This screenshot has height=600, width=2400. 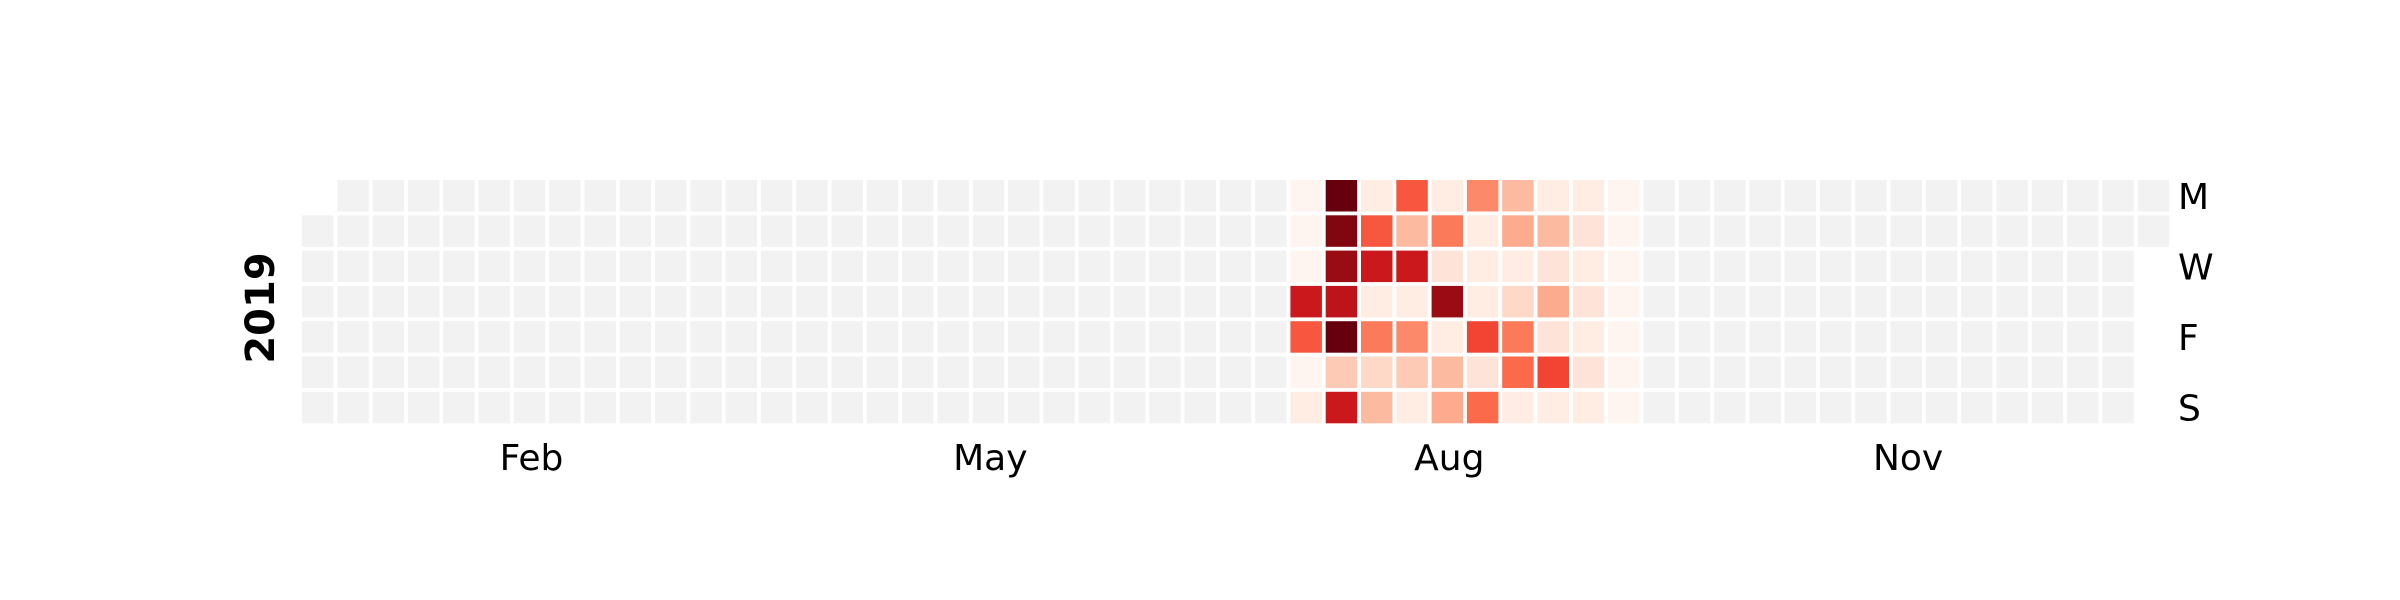 What do you see at coordinates (2189, 409) in the screenshot?
I see `day-label: S` at bounding box center [2189, 409].